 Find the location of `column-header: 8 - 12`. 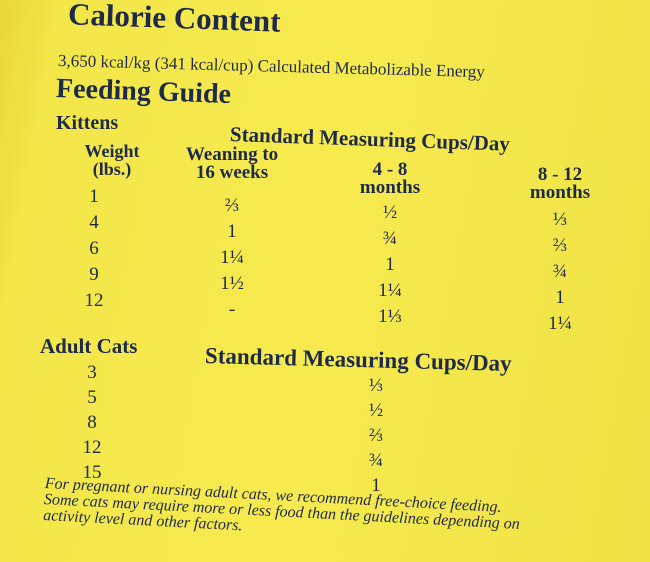

column-header: 8 - 12 is located at coordinates (560, 174).